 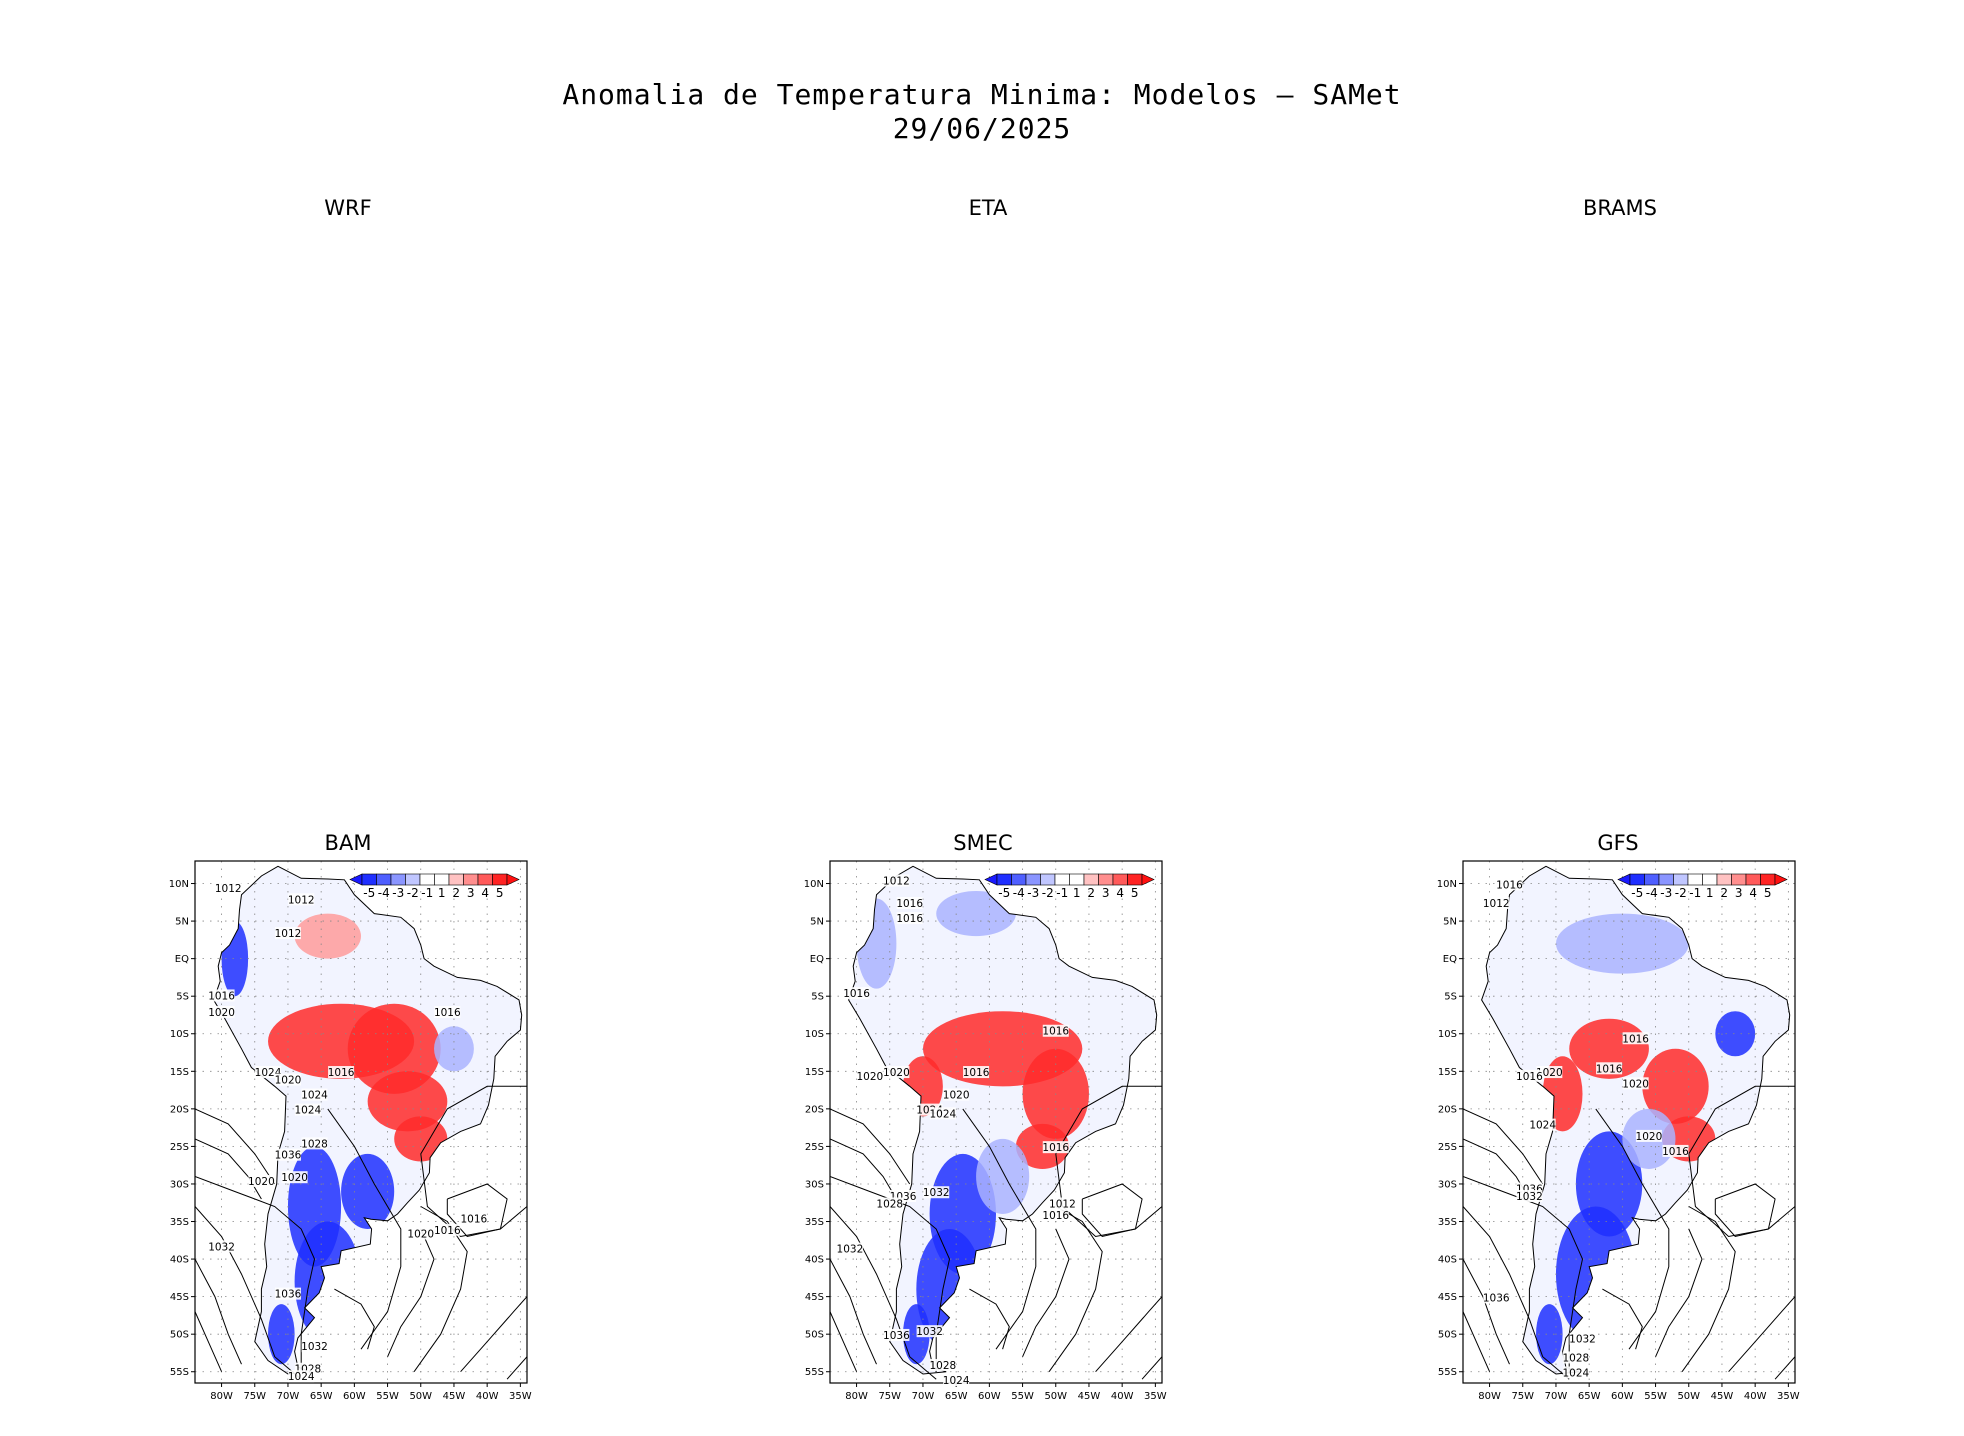 What do you see at coordinates (1048, 893) in the screenshot?
I see `colorbar-label: -2` at bounding box center [1048, 893].